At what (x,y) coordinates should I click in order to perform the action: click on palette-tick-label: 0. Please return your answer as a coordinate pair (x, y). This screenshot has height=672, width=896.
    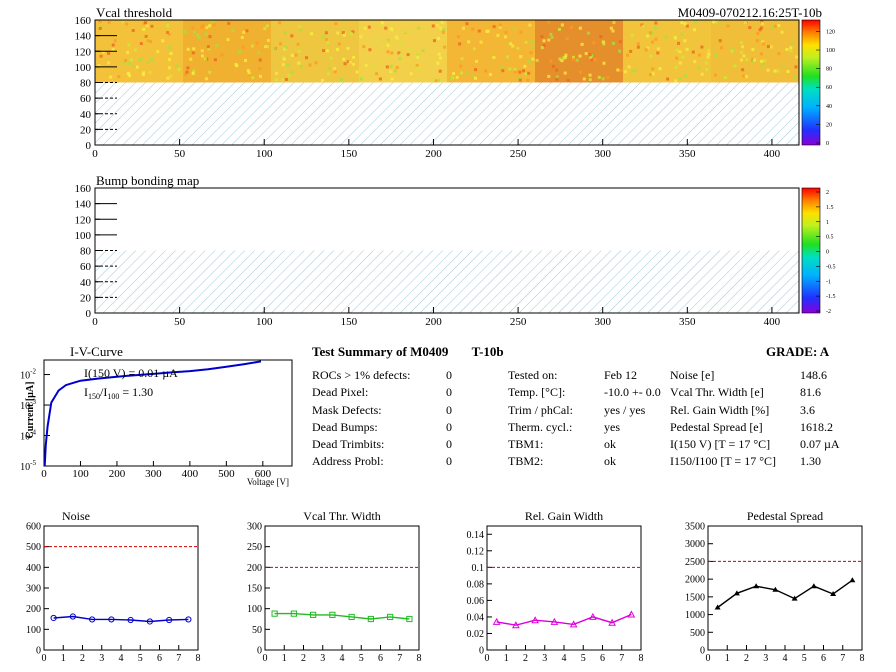
    Looking at the image, I should click on (827, 253).